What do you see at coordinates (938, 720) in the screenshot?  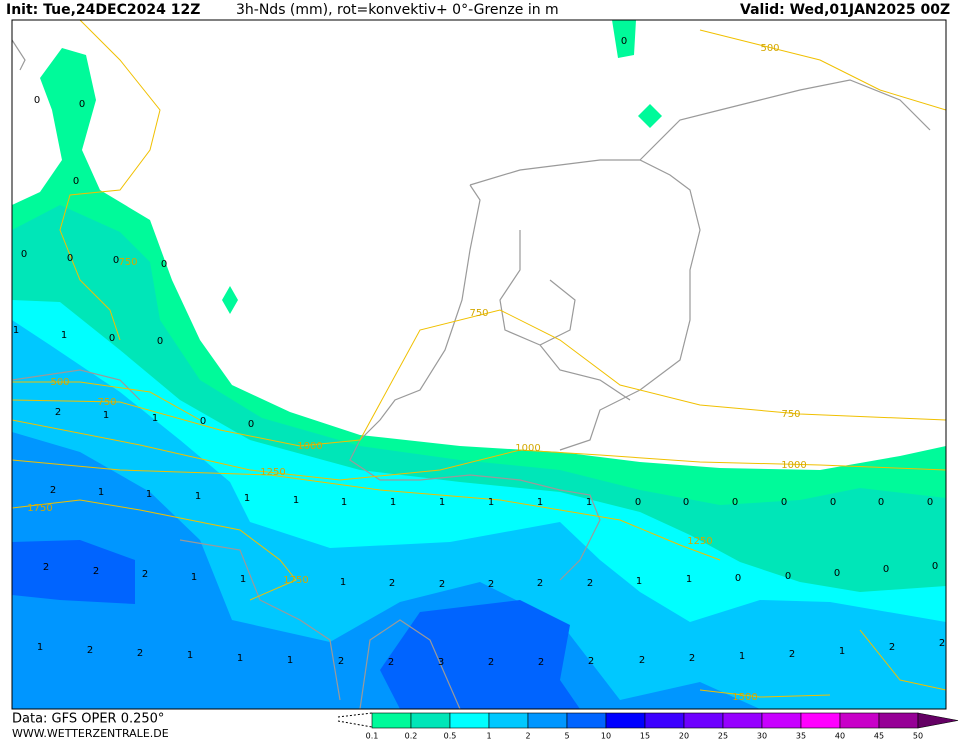 I see `colorbar-arrow-right` at bounding box center [938, 720].